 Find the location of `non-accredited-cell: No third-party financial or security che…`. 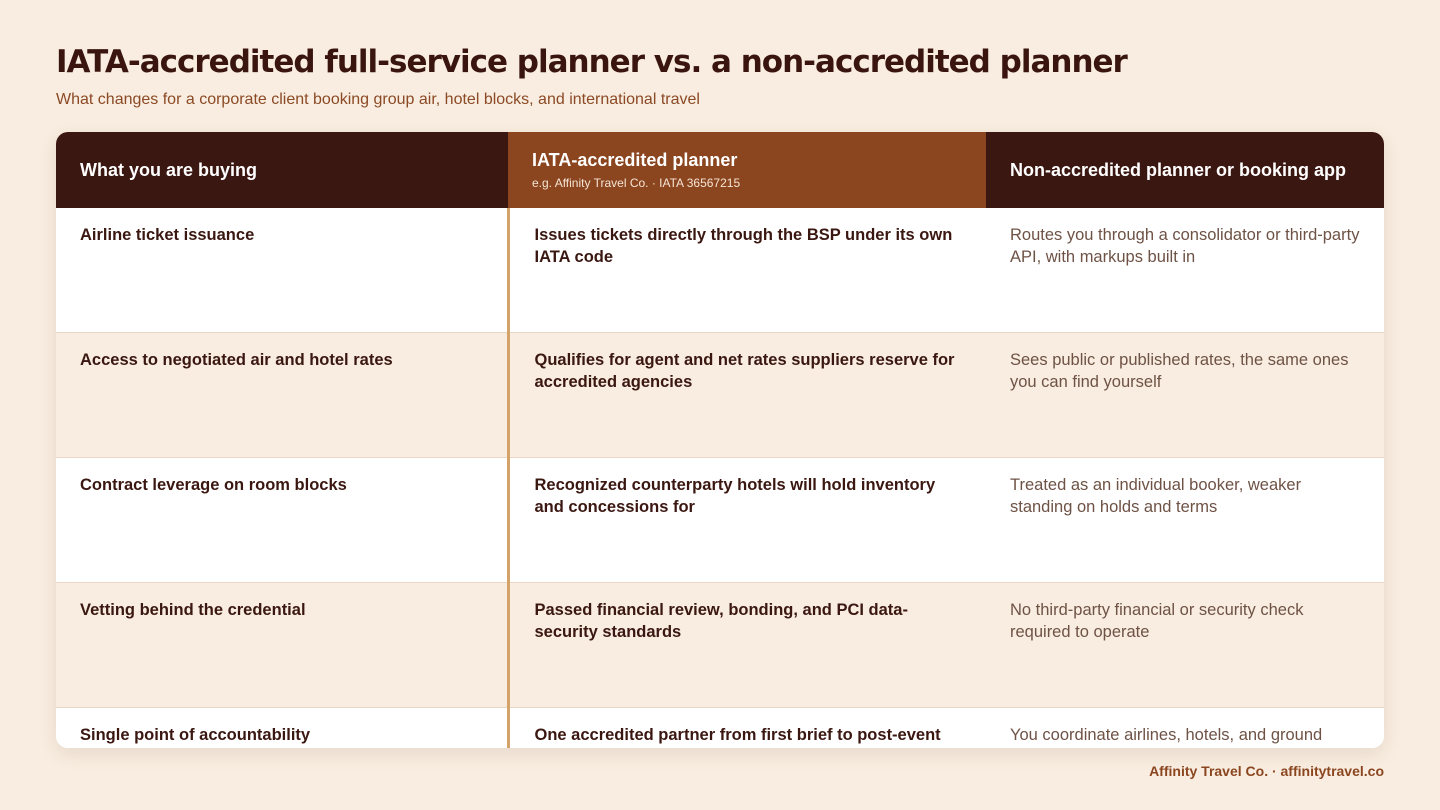

non-accredited-cell: No third-party financial or security che… is located at coordinates (1185, 645).